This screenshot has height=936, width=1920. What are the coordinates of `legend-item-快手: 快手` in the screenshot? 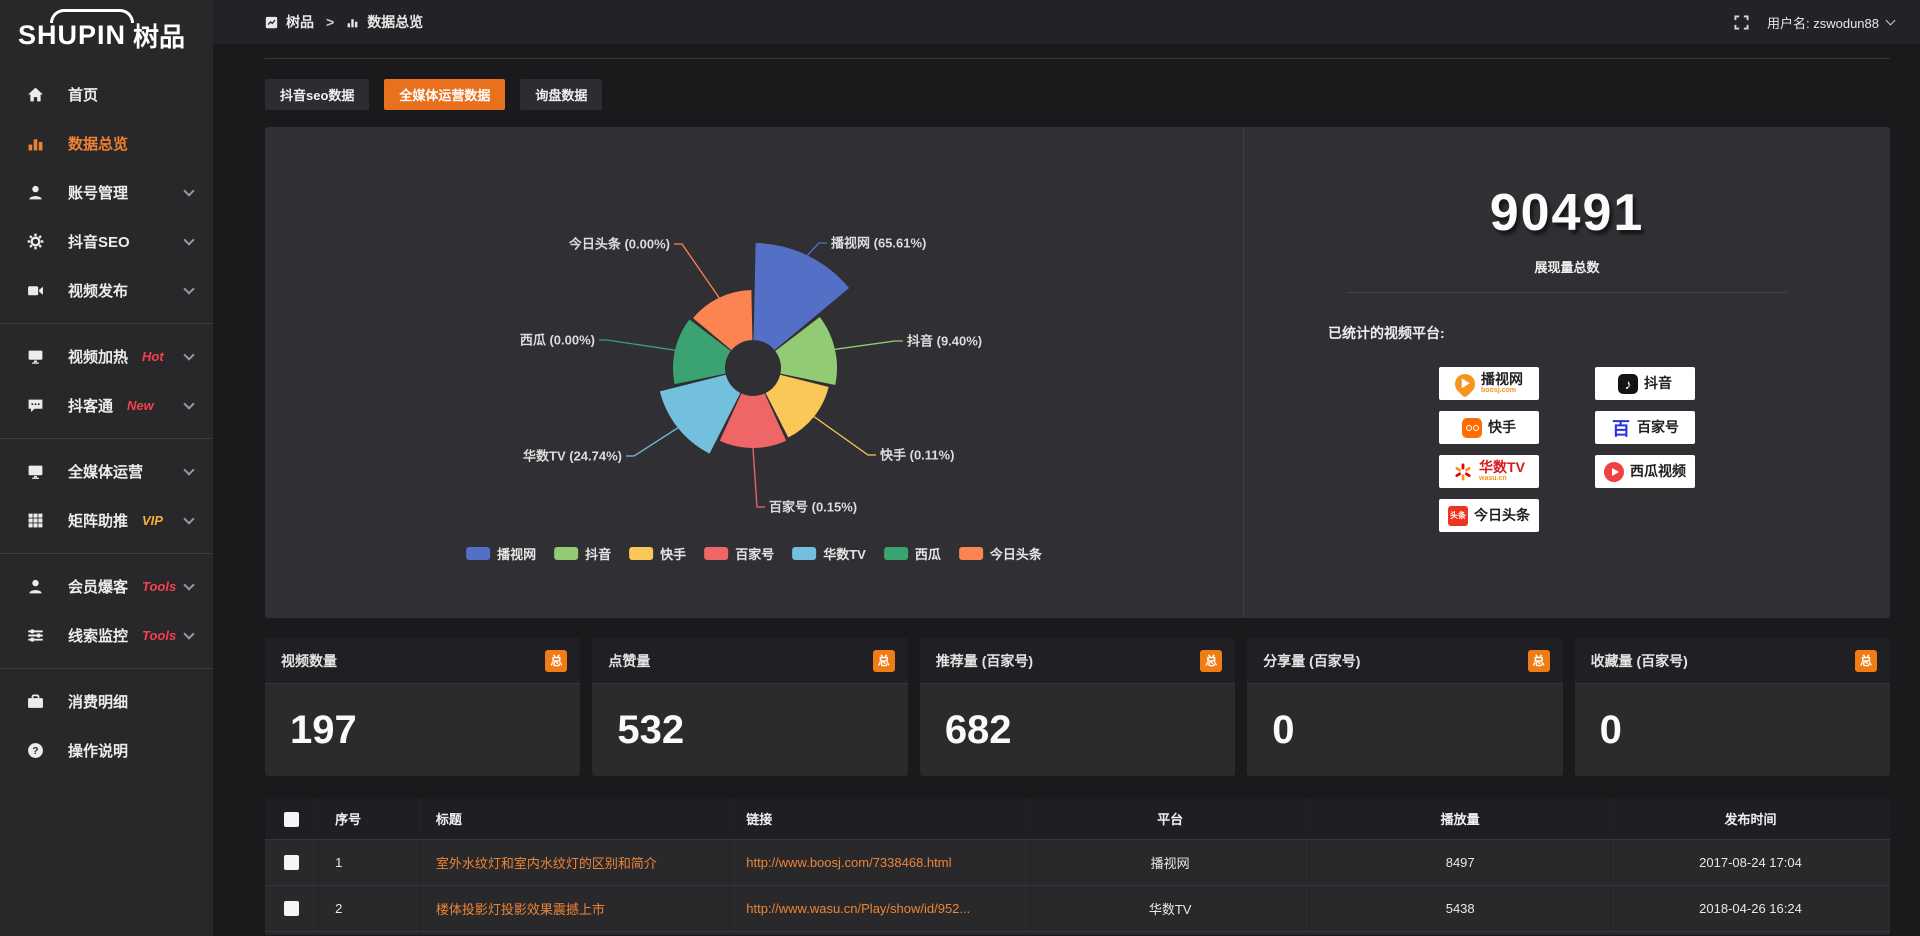 It's located at (657, 553).